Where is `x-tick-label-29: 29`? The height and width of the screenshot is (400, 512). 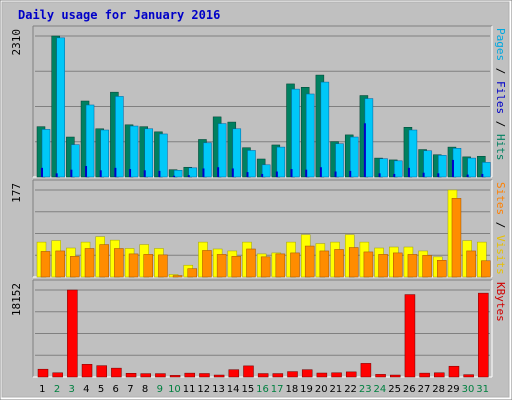
x-tick-label-29: 29 is located at coordinates (453, 389).